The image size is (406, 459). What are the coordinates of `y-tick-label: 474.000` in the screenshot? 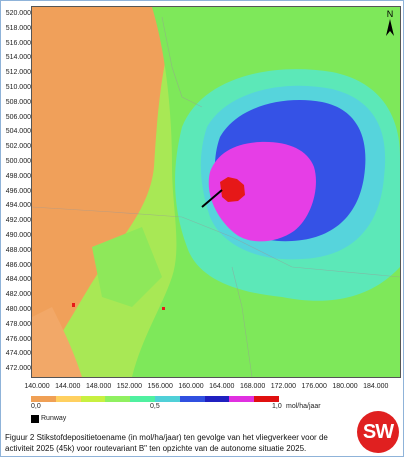 It's located at (18, 354).